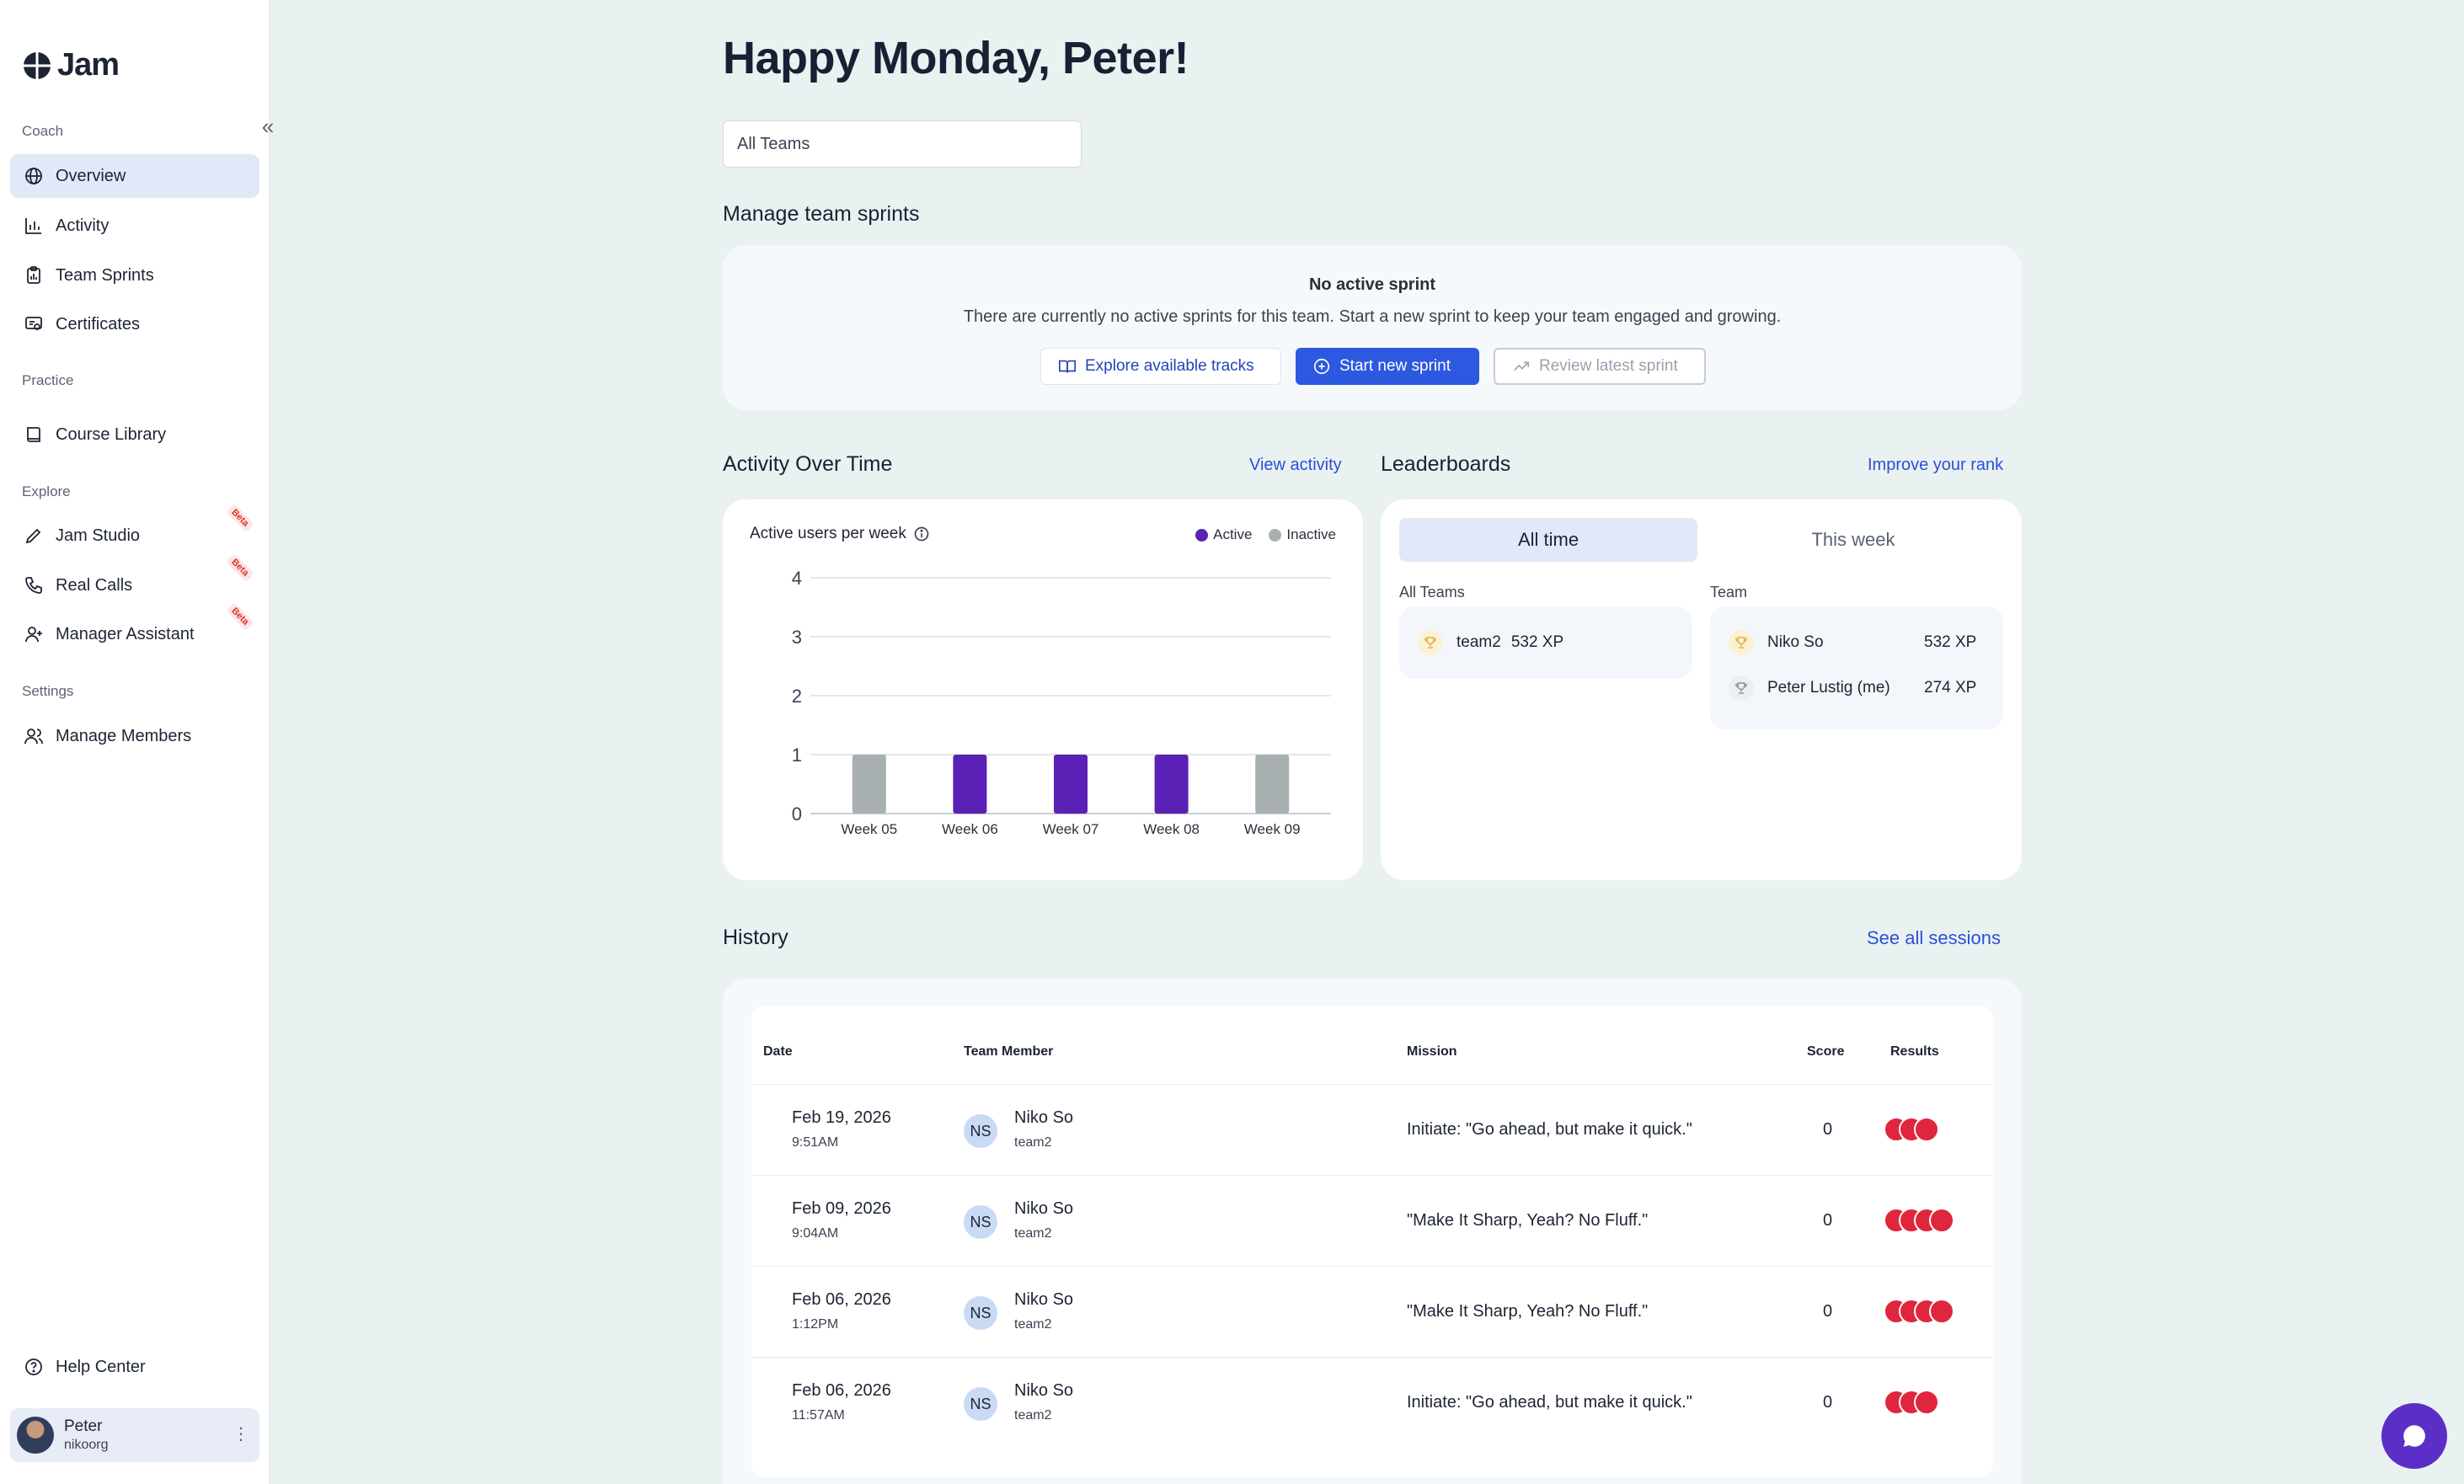  I want to click on team-leaderboard: Niko So 532 XP Peter Lustig (me) 274 XP, so click(1856, 667).